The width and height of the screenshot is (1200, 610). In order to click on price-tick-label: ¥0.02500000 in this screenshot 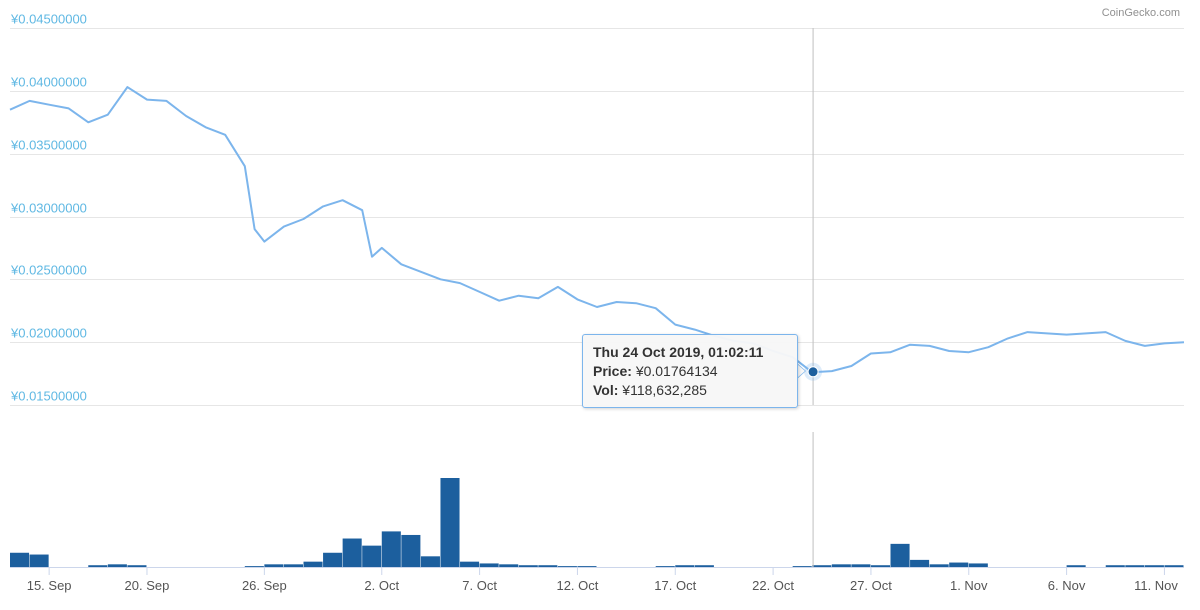, I will do `click(48, 270)`.